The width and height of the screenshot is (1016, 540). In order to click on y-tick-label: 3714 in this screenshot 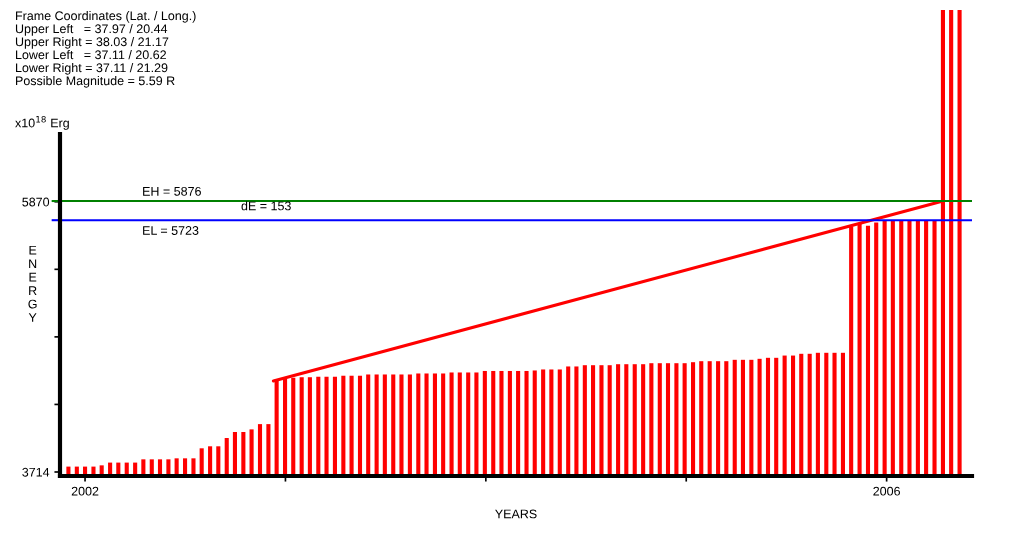, I will do `click(36, 472)`.